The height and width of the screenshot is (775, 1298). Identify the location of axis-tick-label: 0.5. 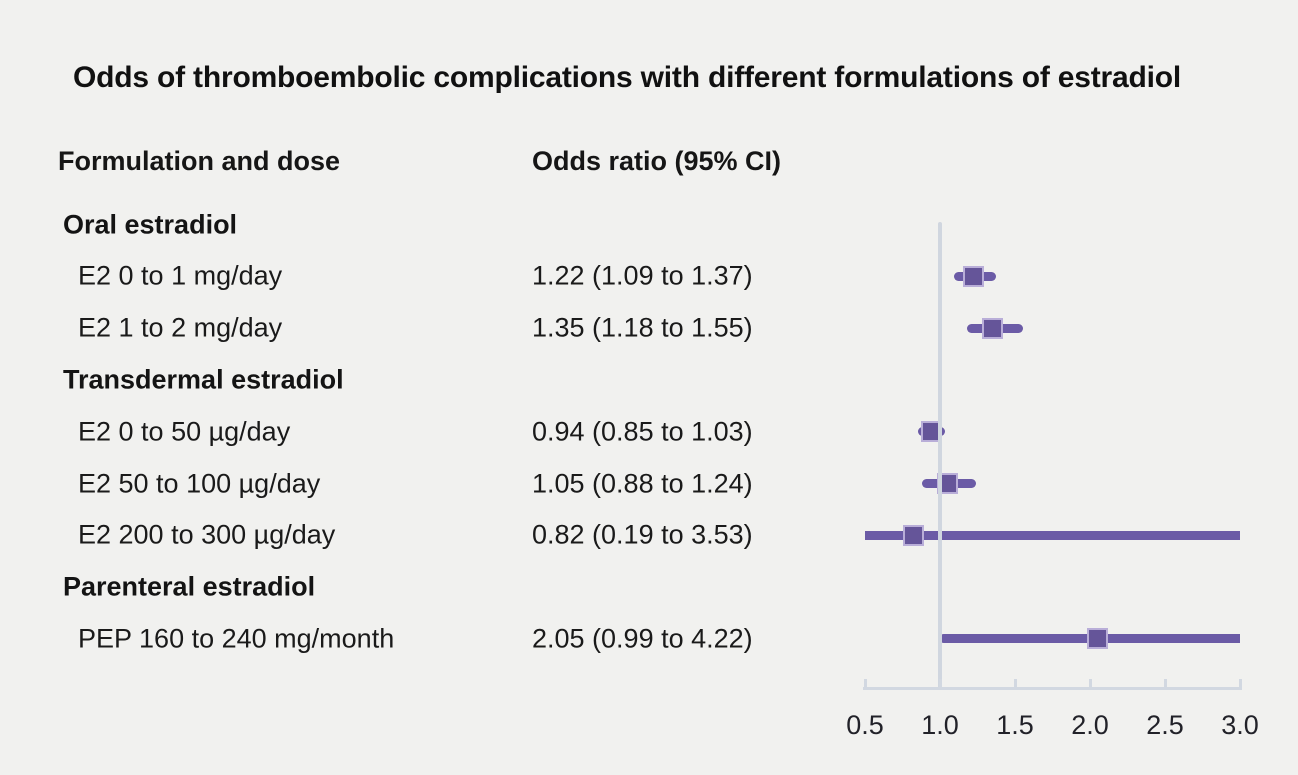
(865, 725).